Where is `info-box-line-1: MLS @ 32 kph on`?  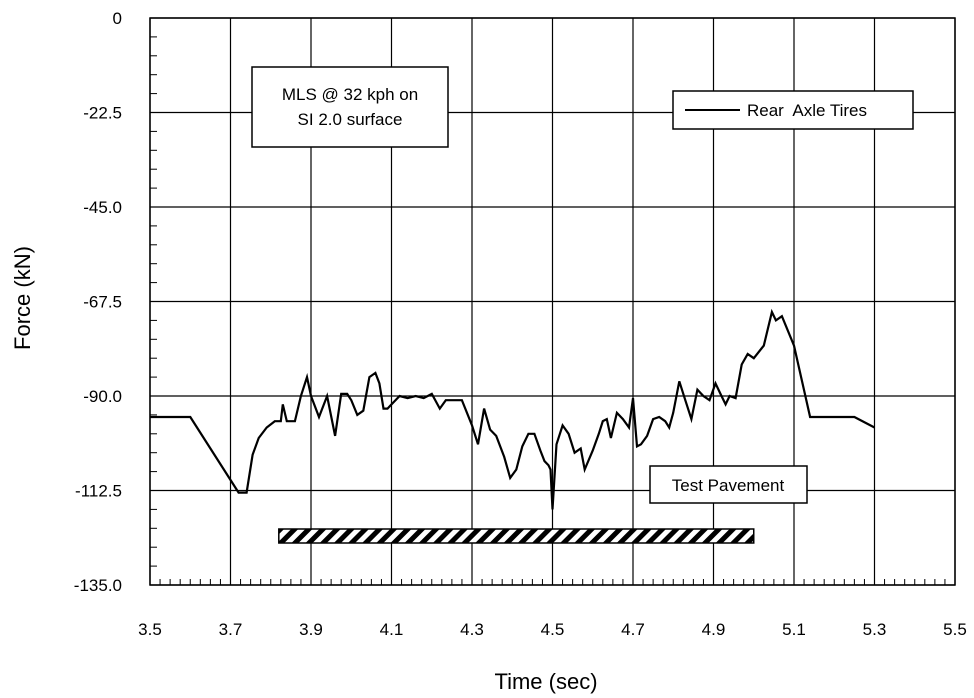 info-box-line-1: MLS @ 32 kph on is located at coordinates (350, 94).